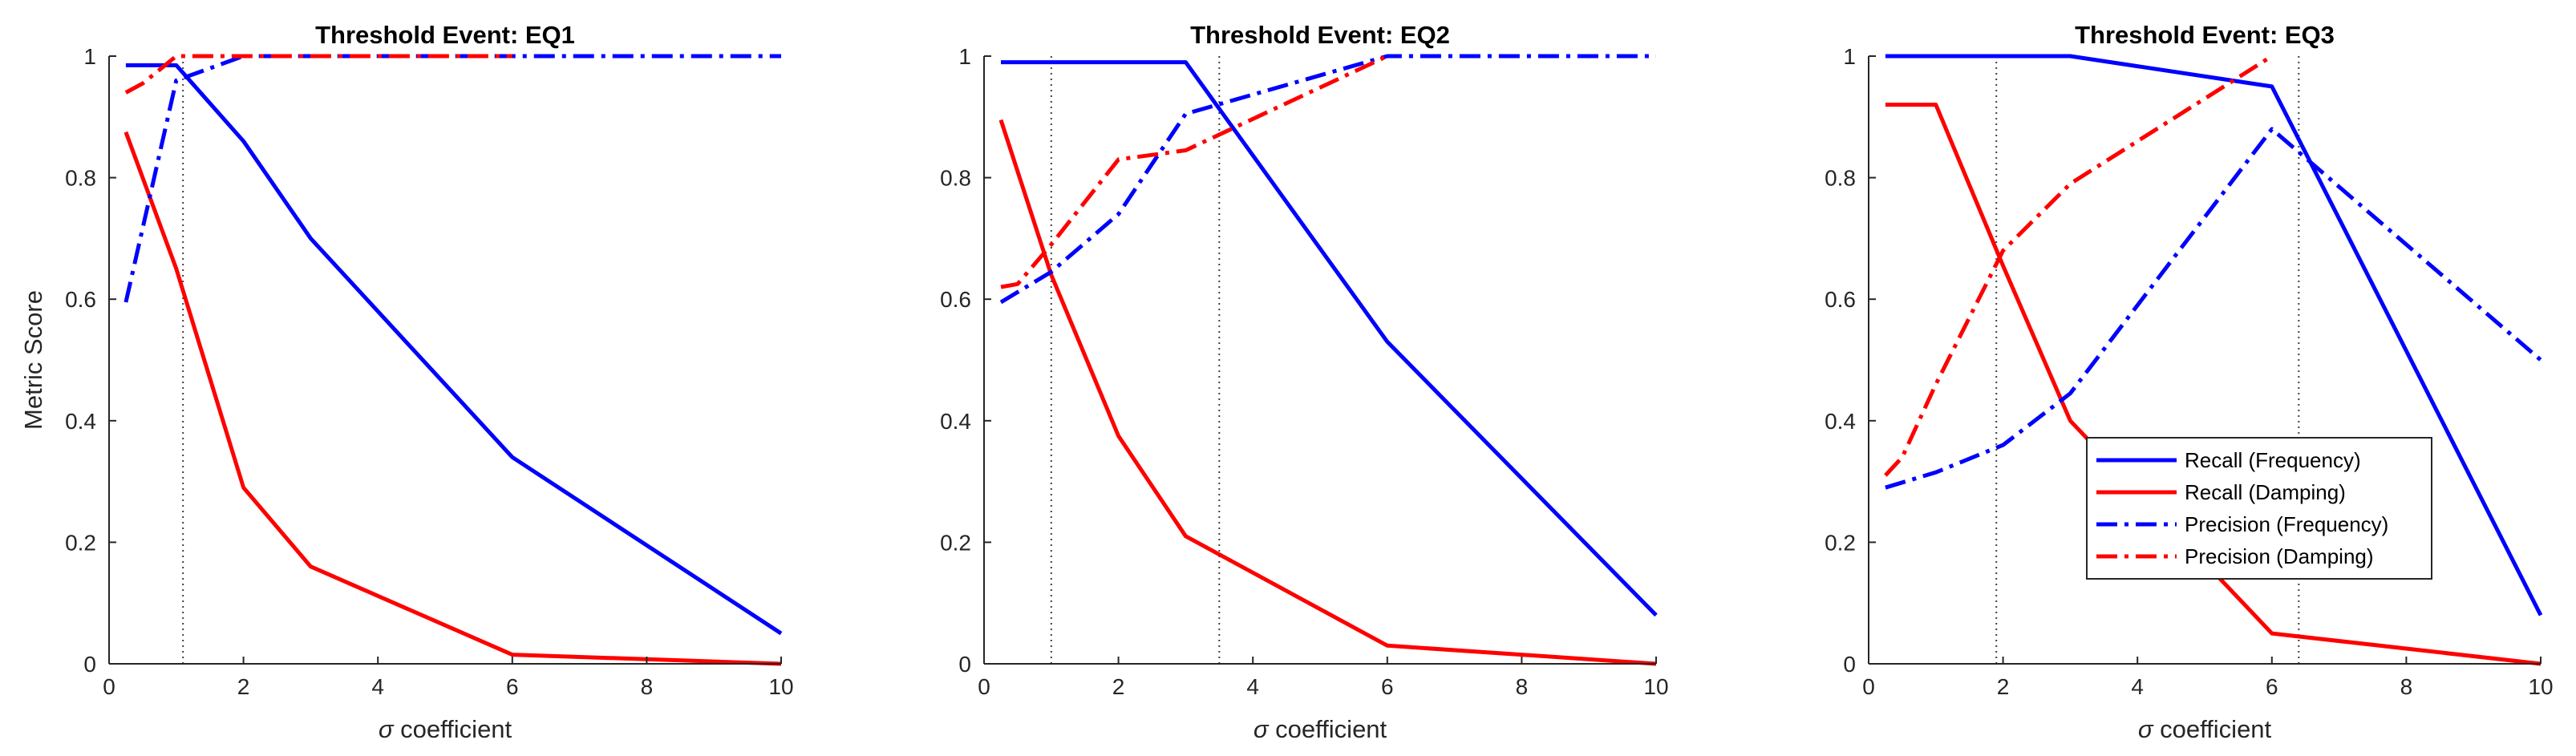 This screenshot has height=756, width=2576. I want to click on legend-label: Recall (Frequency), so click(2273, 460).